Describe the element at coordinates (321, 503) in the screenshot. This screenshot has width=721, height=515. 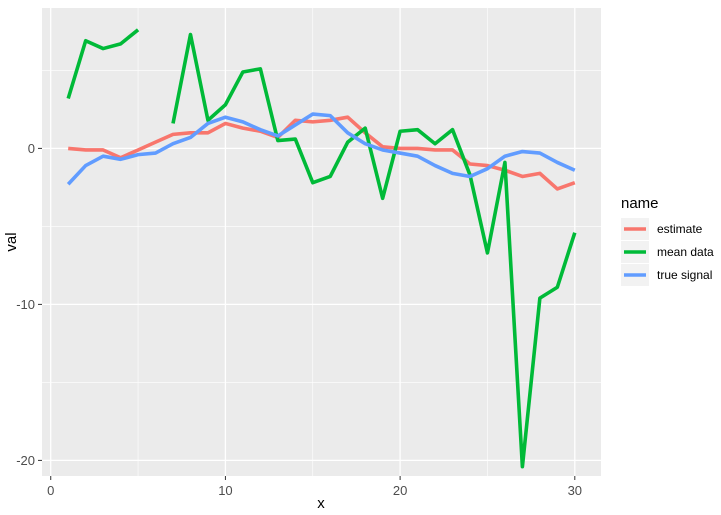
I see `x-axis-title: x` at that location.